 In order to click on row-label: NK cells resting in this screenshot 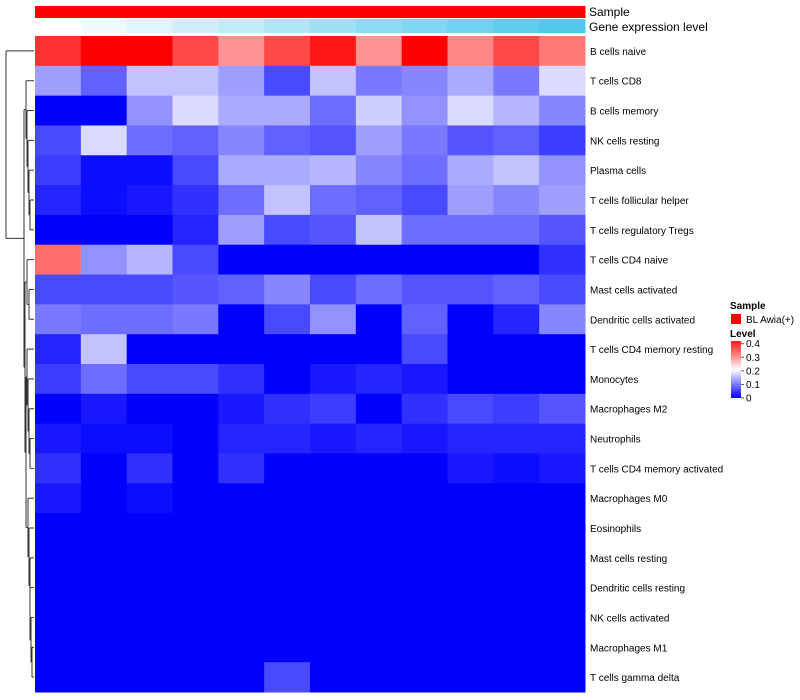, I will do `click(624, 141)`.